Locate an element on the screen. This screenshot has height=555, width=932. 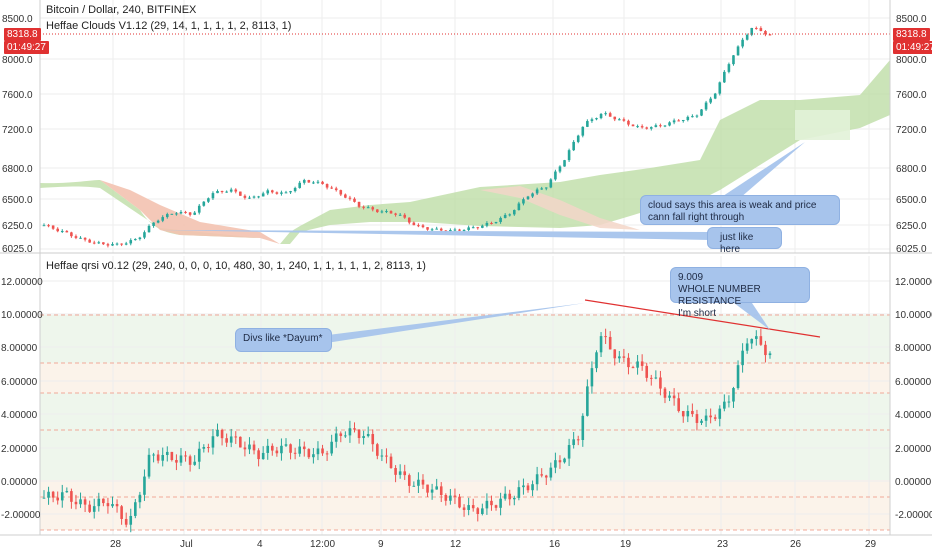
divs-note-callout: Divs like *Dayum* is located at coordinates (283, 340).